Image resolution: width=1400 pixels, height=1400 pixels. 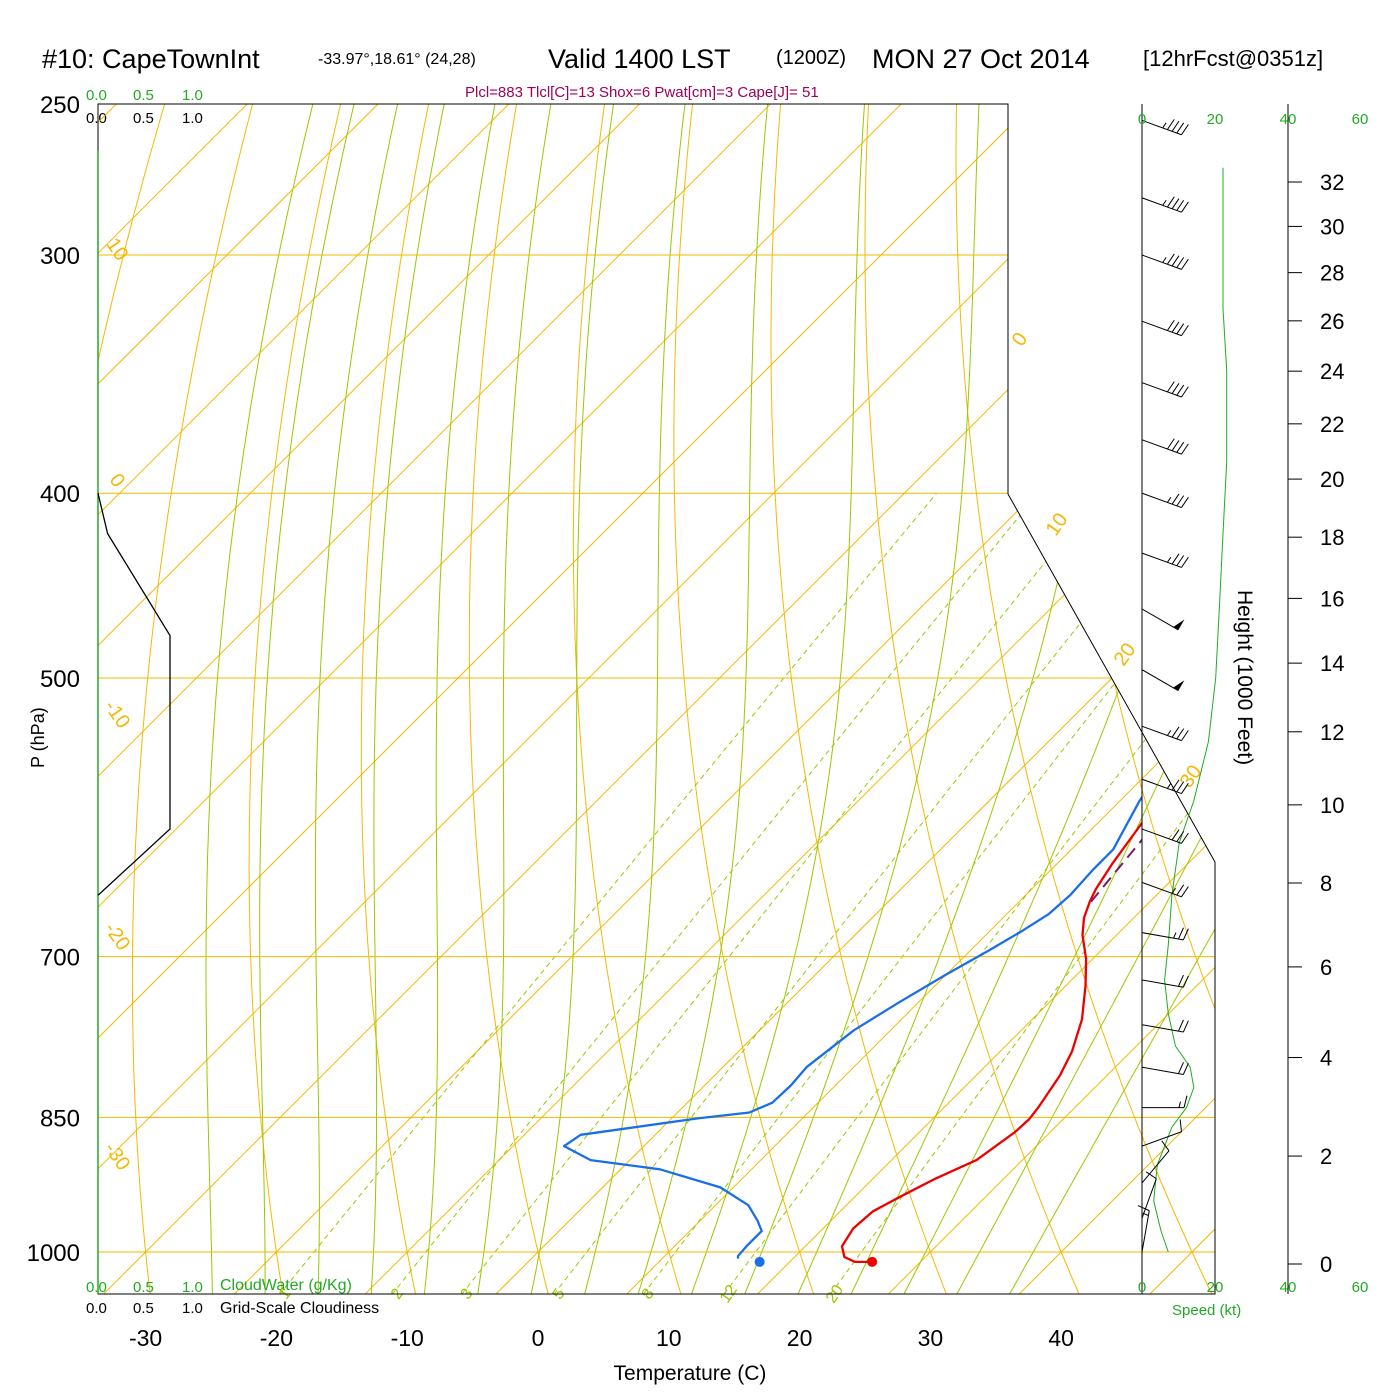 I want to click on cloudwater-tick-bottom: 0.0, so click(x=96, y=1287).